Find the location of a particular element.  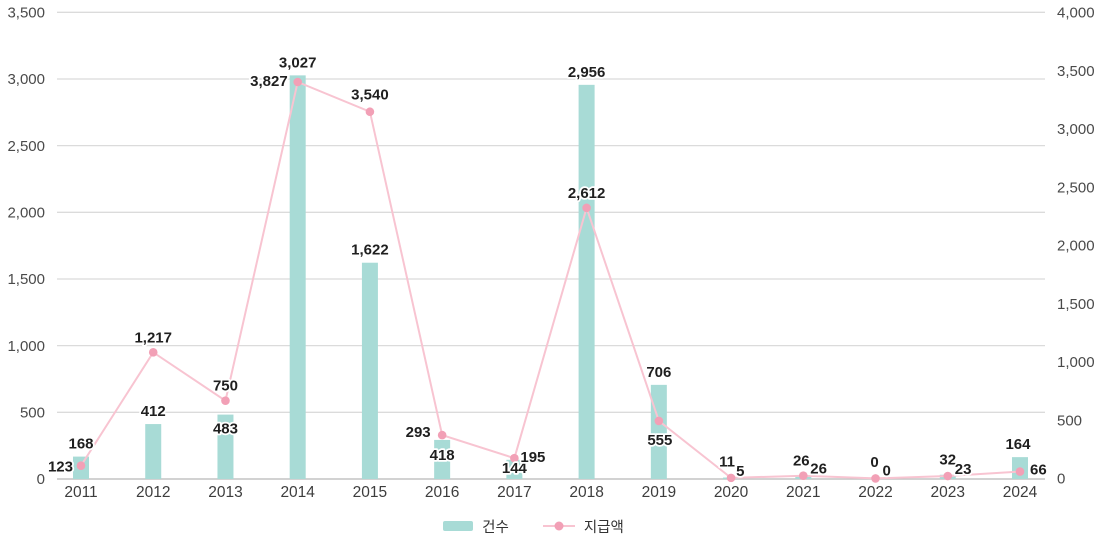

bar-label-2014: 3,027 is located at coordinates (298, 62).